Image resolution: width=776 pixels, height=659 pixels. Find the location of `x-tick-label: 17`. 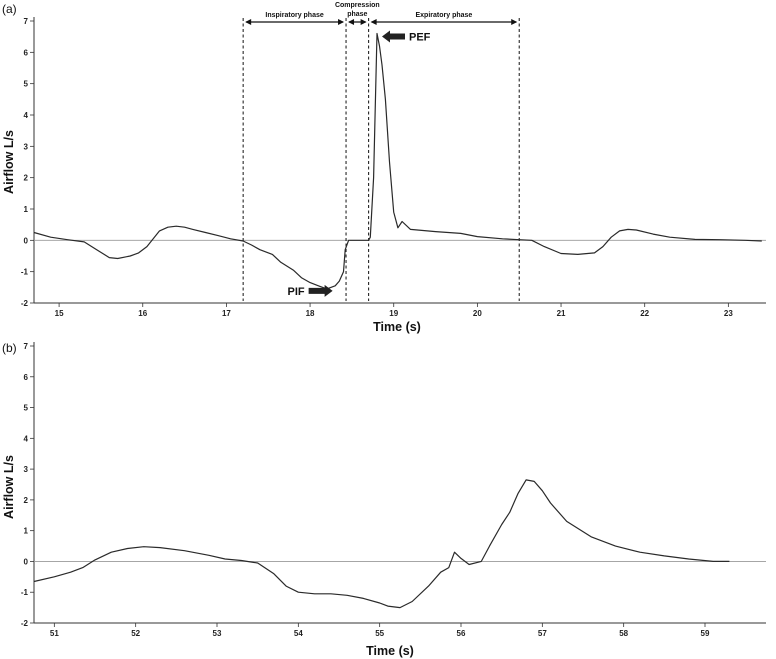

x-tick-label: 17 is located at coordinates (226, 313).